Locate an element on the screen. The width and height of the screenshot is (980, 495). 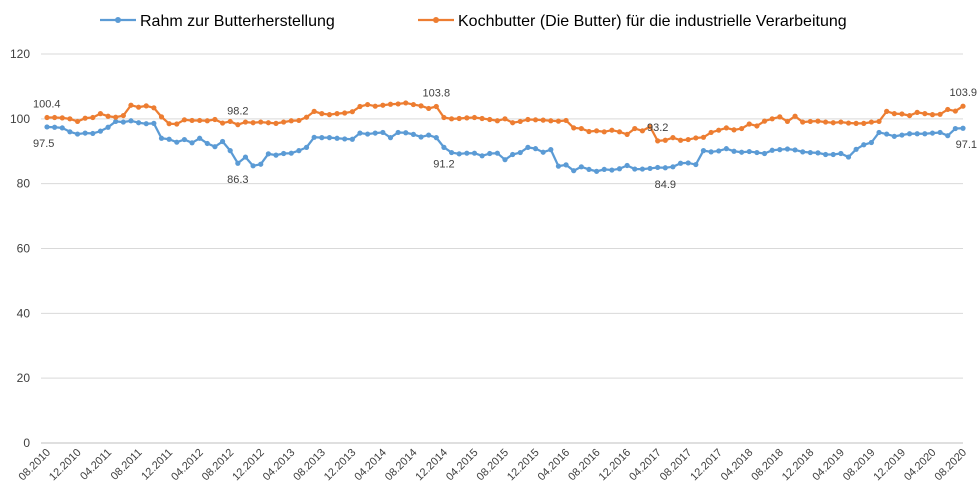
x-tick-label: 08.2017 is located at coordinates (676, 465).